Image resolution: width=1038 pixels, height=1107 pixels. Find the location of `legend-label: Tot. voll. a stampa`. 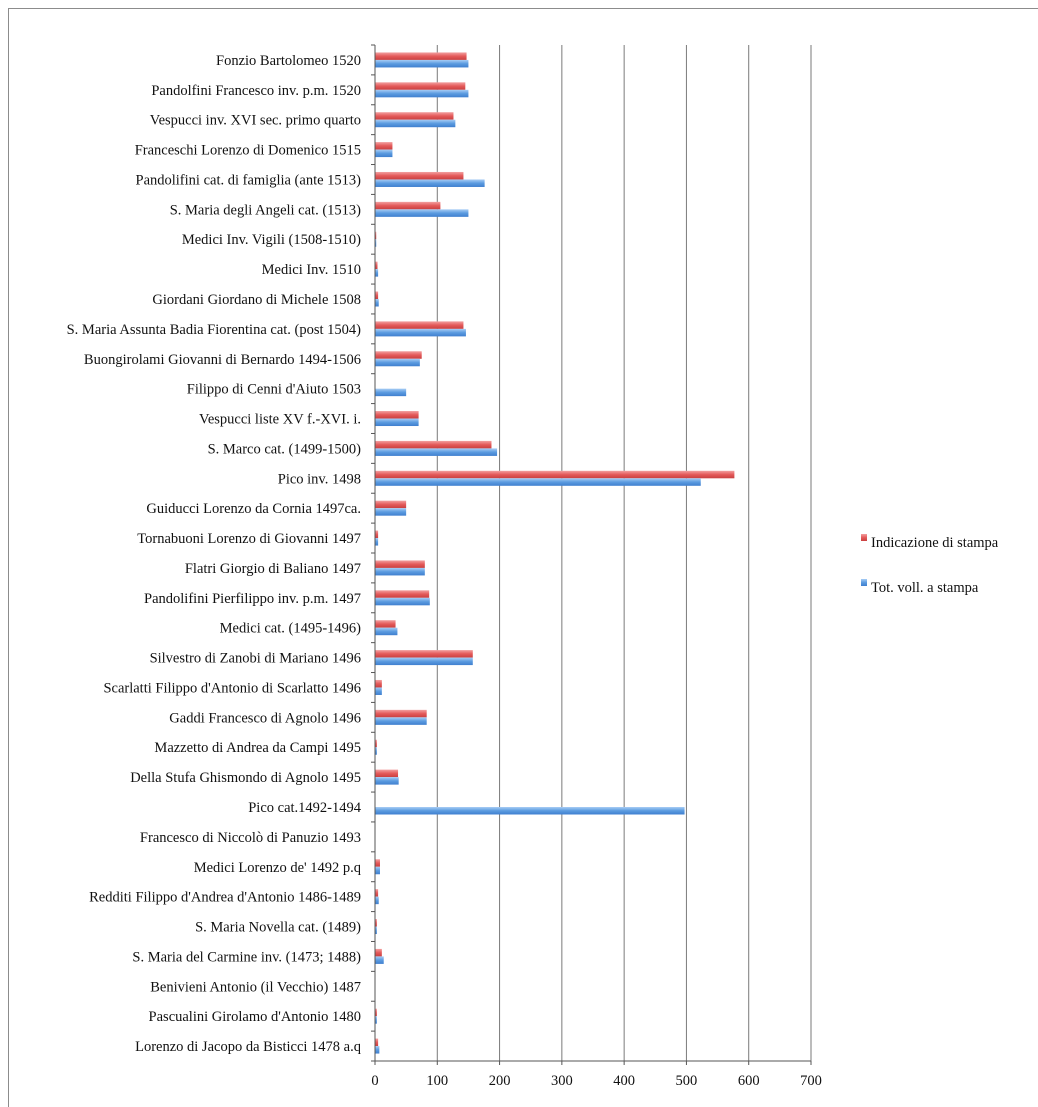

legend-label: Tot. voll. a stampa is located at coordinates (925, 588).